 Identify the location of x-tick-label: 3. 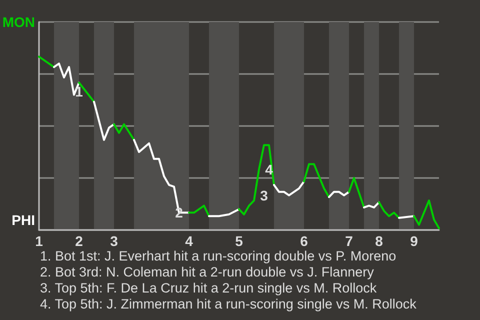
(114, 241).